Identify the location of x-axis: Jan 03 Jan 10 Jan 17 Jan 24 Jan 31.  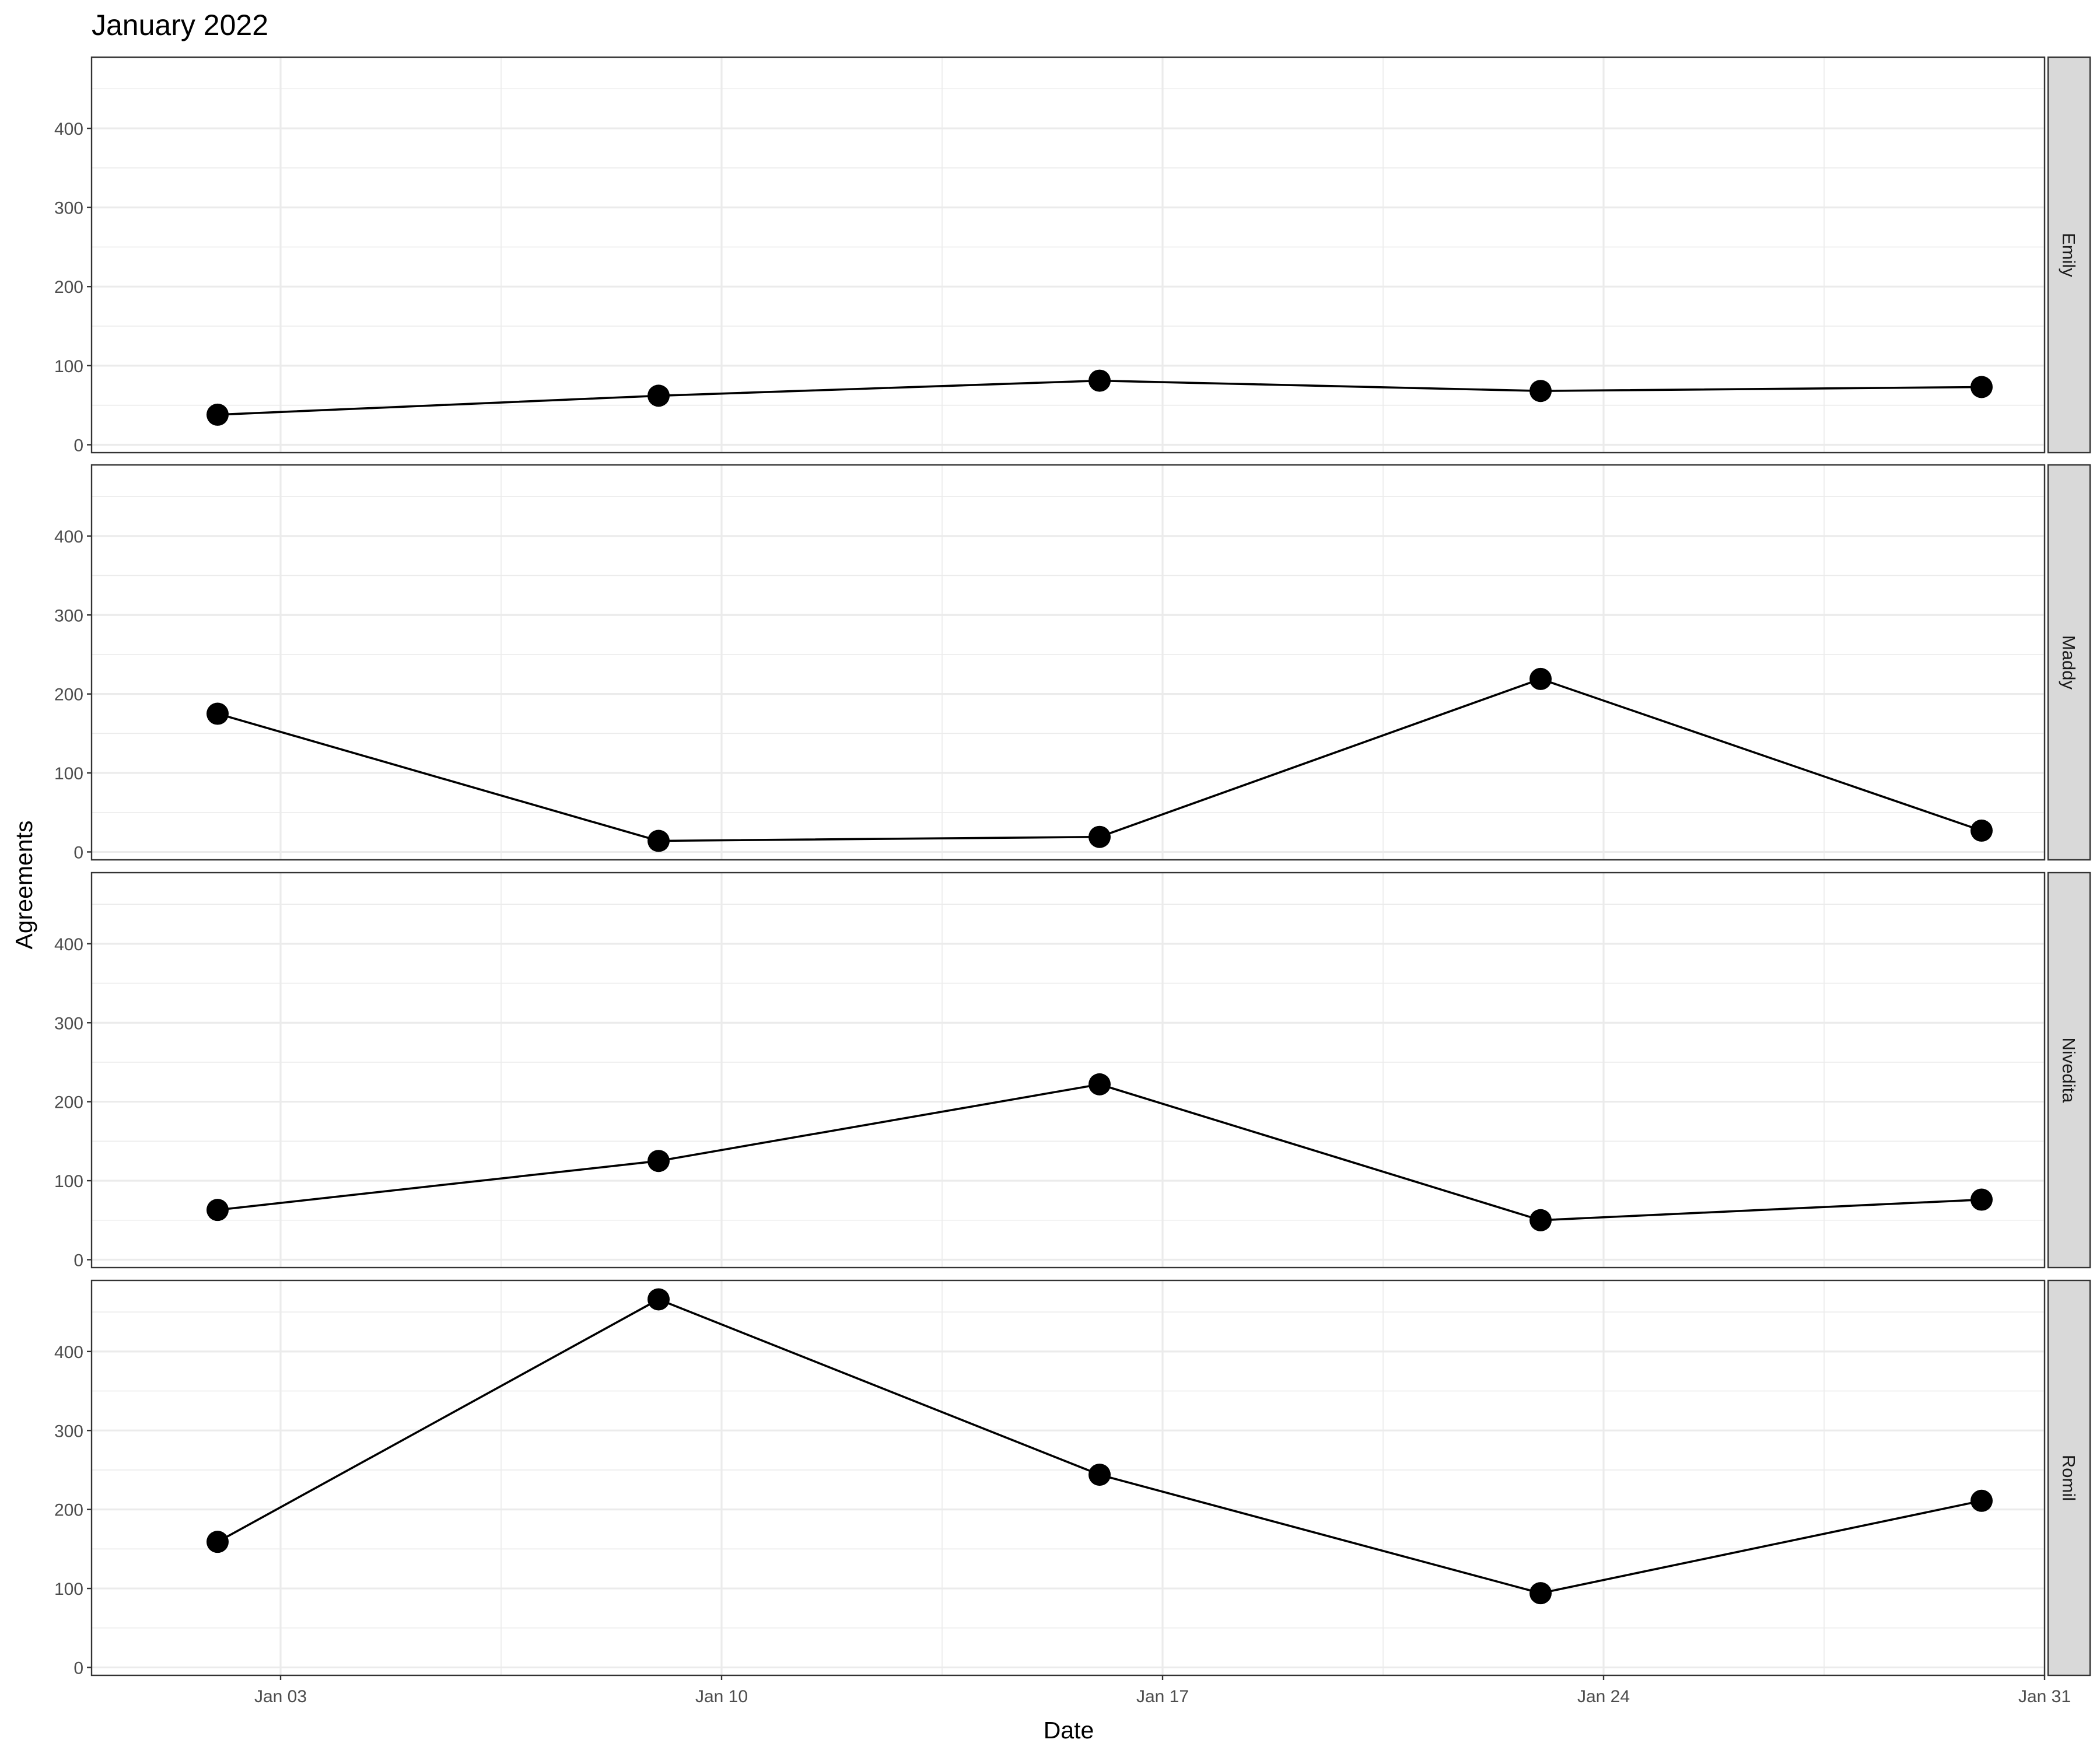
(1162, 1690).